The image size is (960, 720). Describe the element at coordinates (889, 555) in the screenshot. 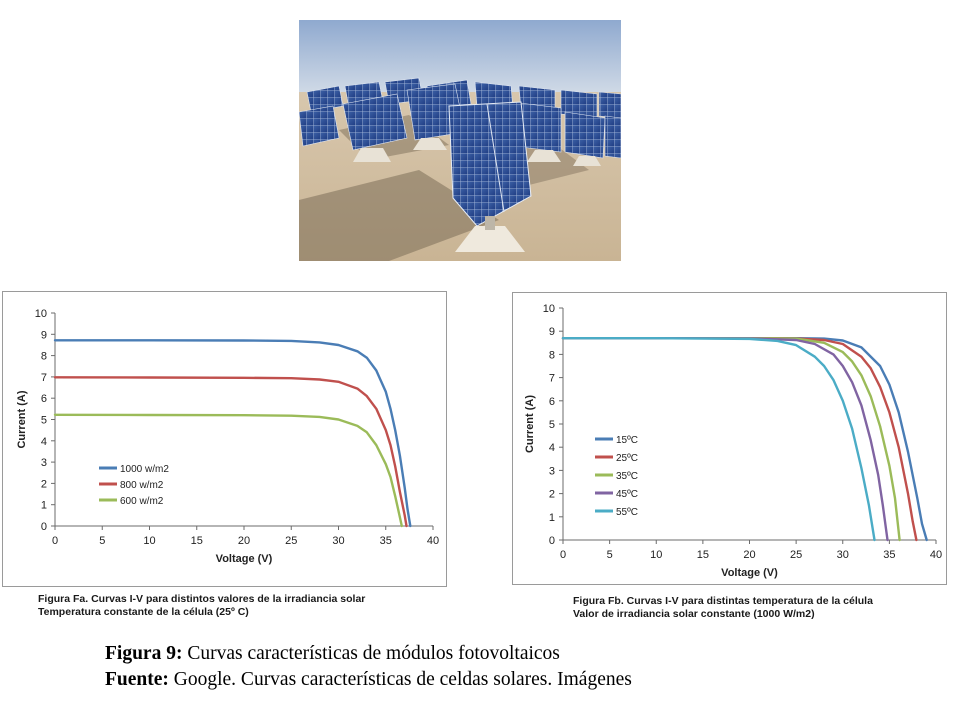

I see `chart-b-x-tick-label: 35` at that location.